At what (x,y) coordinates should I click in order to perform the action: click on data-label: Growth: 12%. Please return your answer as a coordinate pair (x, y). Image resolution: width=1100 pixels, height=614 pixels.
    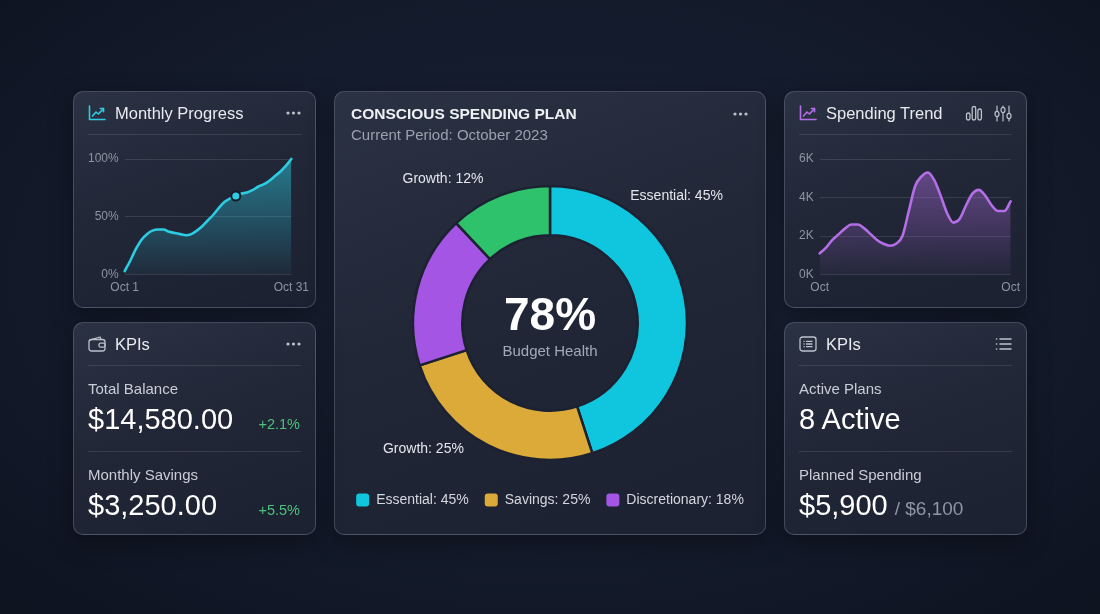
    Looking at the image, I should click on (443, 178).